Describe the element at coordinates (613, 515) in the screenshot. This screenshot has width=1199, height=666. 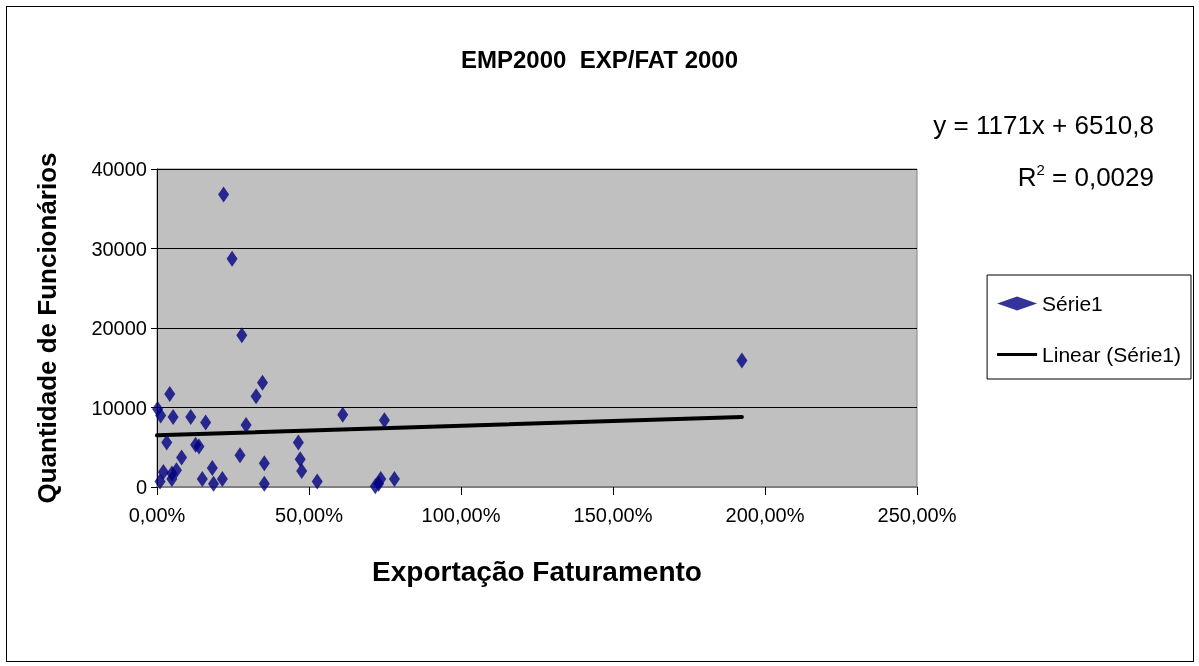
I see `x-tick-label: 150,00%` at that location.